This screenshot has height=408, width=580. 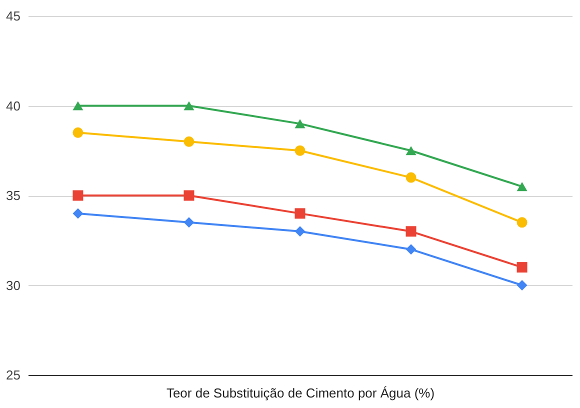 What do you see at coordinates (300, 393) in the screenshot?
I see `x-axis-title: Teor de Substituição de Cimento por Água (%)` at bounding box center [300, 393].